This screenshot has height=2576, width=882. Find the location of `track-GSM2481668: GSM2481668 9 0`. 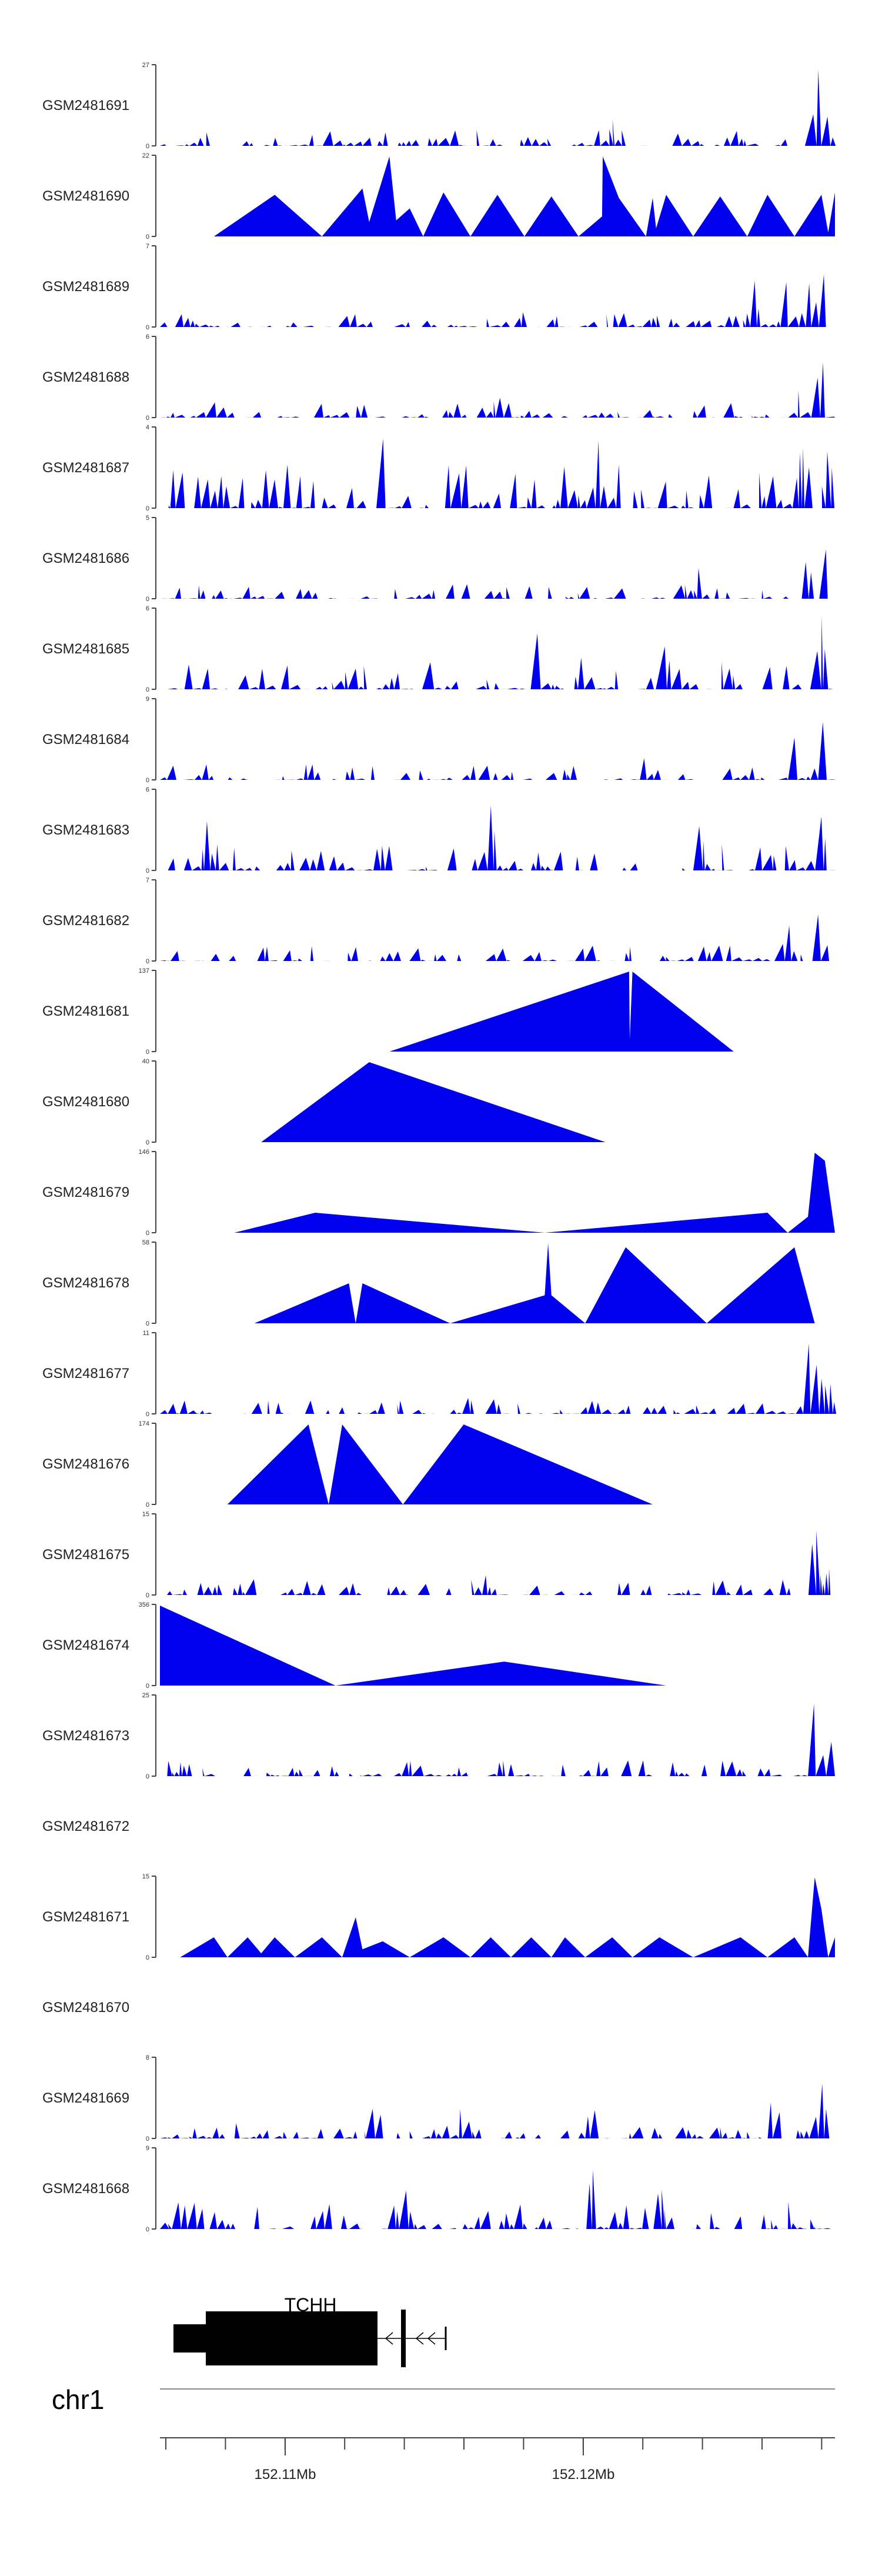

track-GSM2481668: GSM2481668 9 0 is located at coordinates (438, 2189).